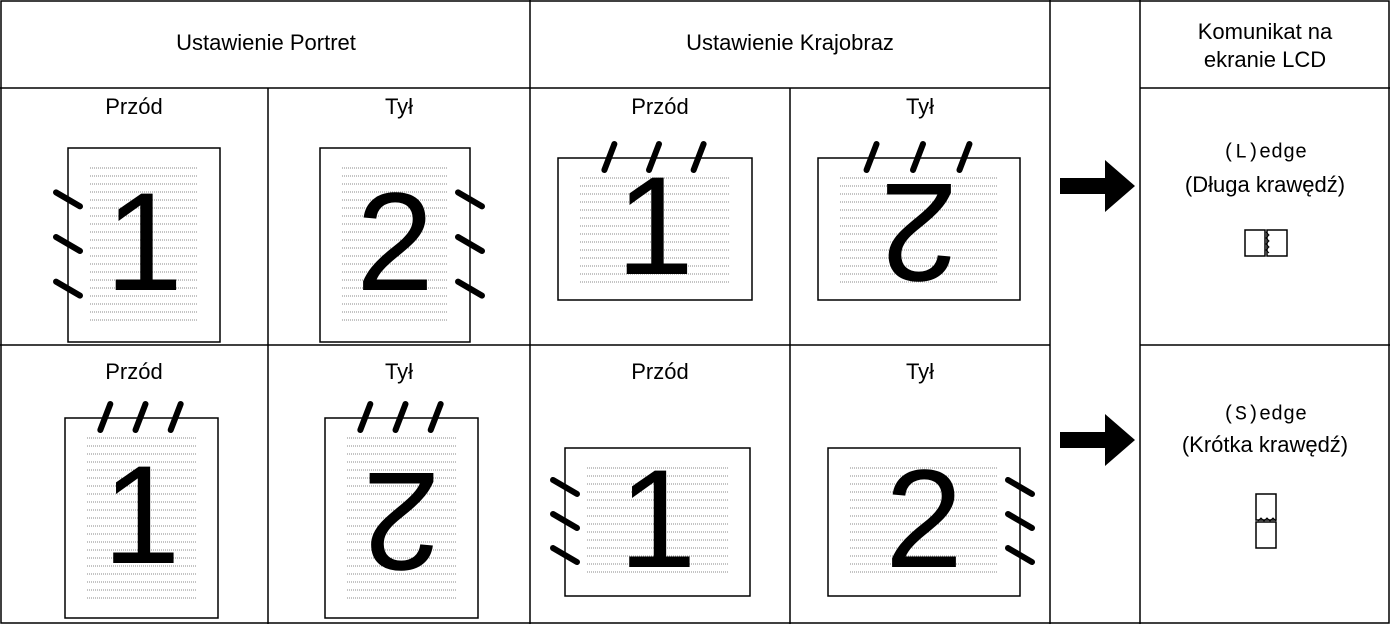 Image resolution: width=1390 pixels, height=624 pixels. What do you see at coordinates (1265, 152) in the screenshot?
I see `lcd-code: (L)edge` at bounding box center [1265, 152].